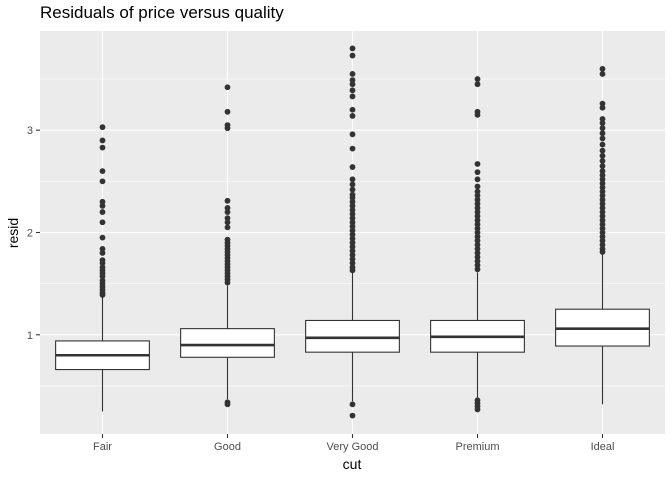 This screenshot has height=480, width=672. What do you see at coordinates (102, 447) in the screenshot?
I see `x-tick-label: Fair` at bounding box center [102, 447].